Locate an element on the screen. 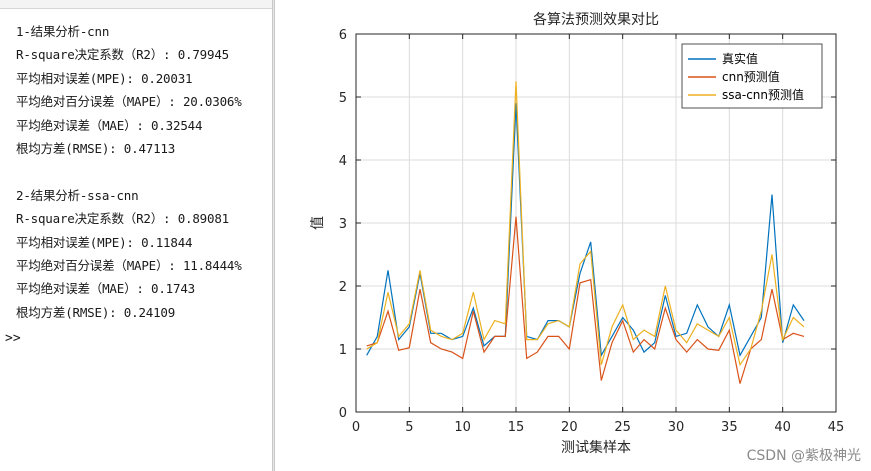  console-line: R-square决定系数（R2）: 0.89081 is located at coordinates (122, 219).